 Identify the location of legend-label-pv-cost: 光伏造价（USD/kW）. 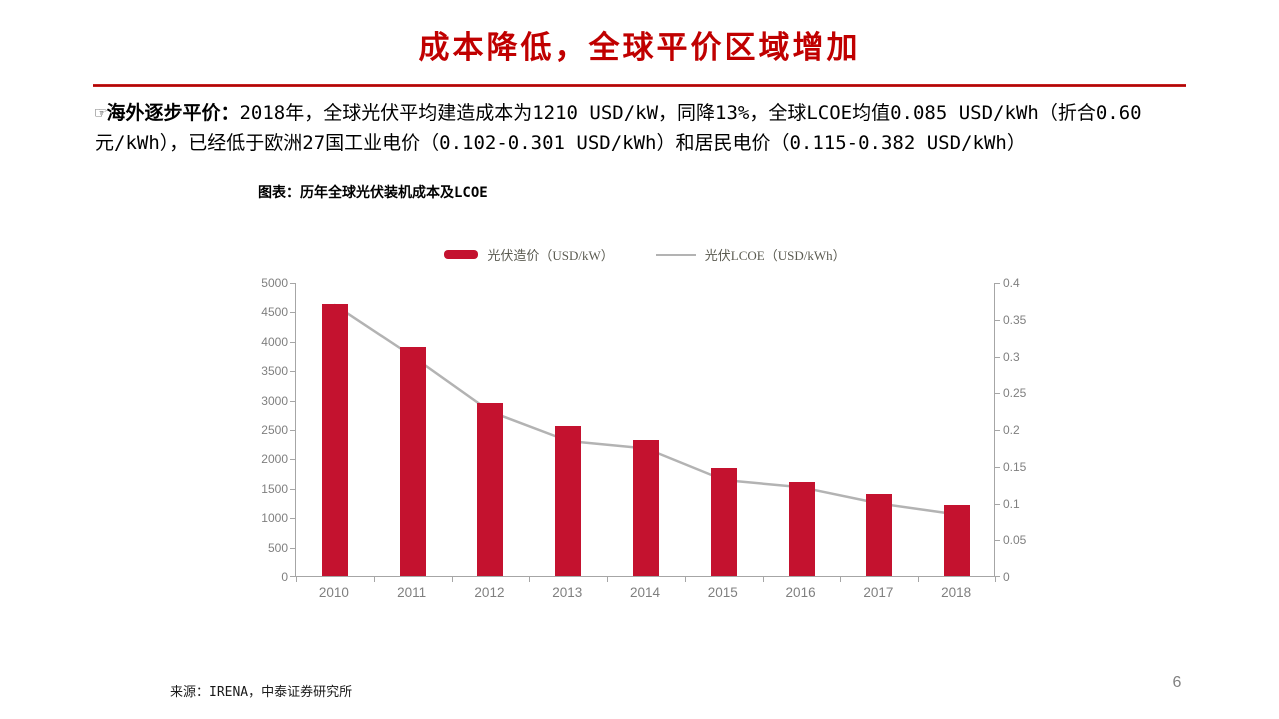
(550, 255).